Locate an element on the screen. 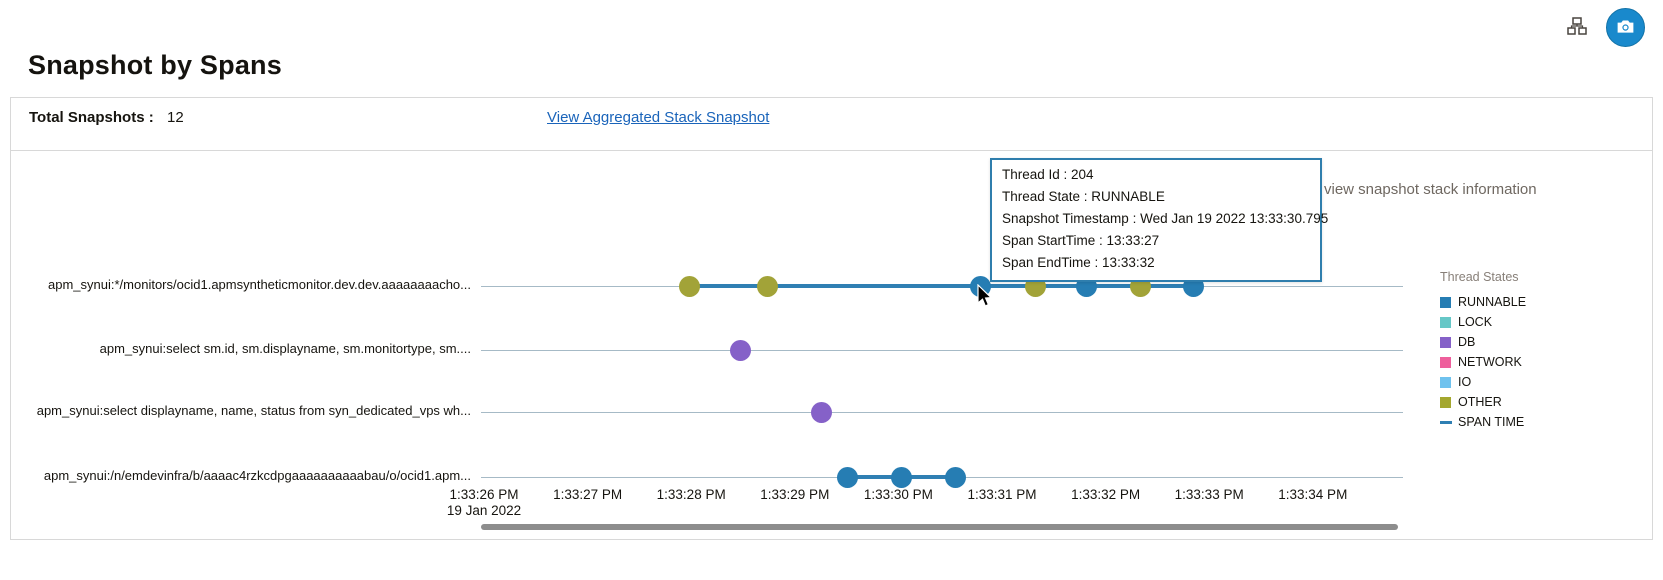 The image size is (1663, 580). legend-label: IO is located at coordinates (1465, 382).